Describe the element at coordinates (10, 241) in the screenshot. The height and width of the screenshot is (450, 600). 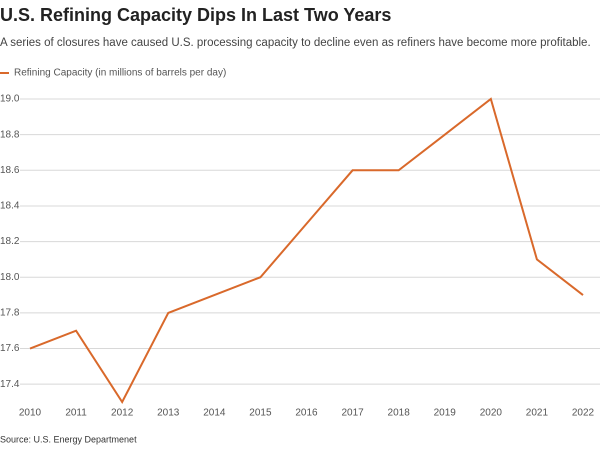
I see `y-tick-label: 18.2` at that location.